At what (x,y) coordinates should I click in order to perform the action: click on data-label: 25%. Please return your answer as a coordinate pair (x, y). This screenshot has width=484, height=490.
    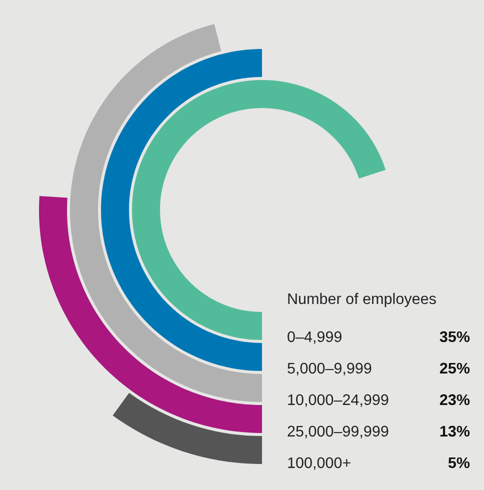
    Looking at the image, I should click on (455, 368).